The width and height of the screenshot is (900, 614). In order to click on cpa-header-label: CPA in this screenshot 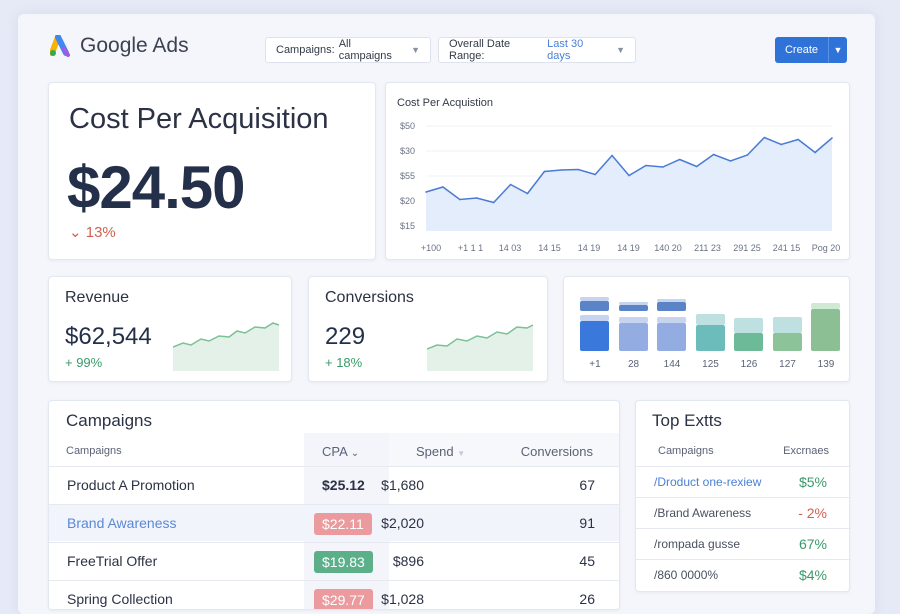, I will do `click(335, 451)`.